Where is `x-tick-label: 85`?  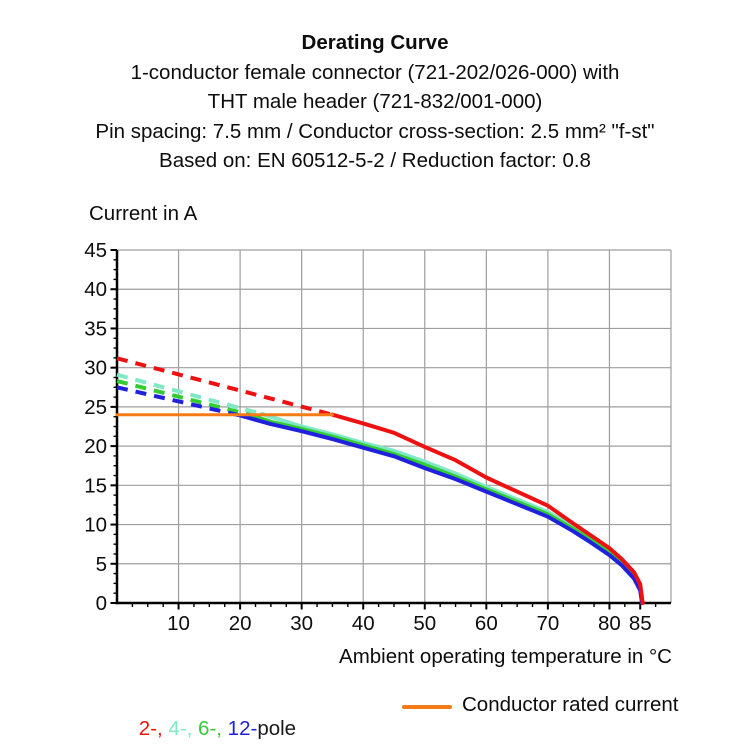 x-tick-label: 85 is located at coordinates (640, 623).